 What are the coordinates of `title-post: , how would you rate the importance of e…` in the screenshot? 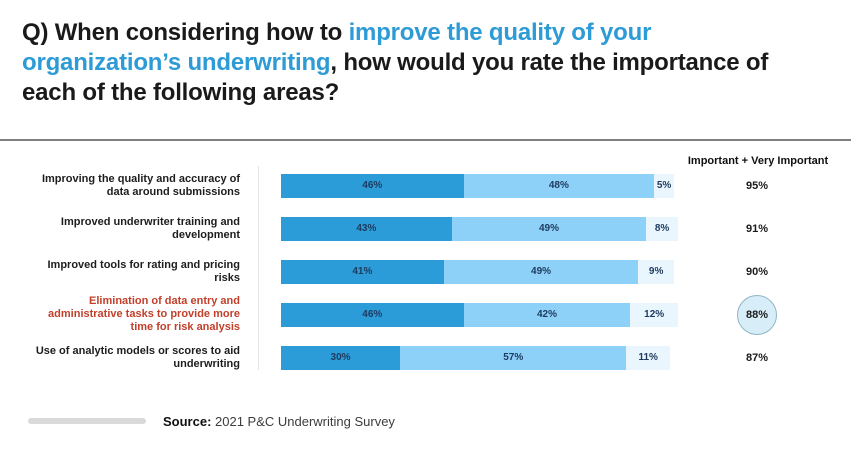 It's located at (395, 77).